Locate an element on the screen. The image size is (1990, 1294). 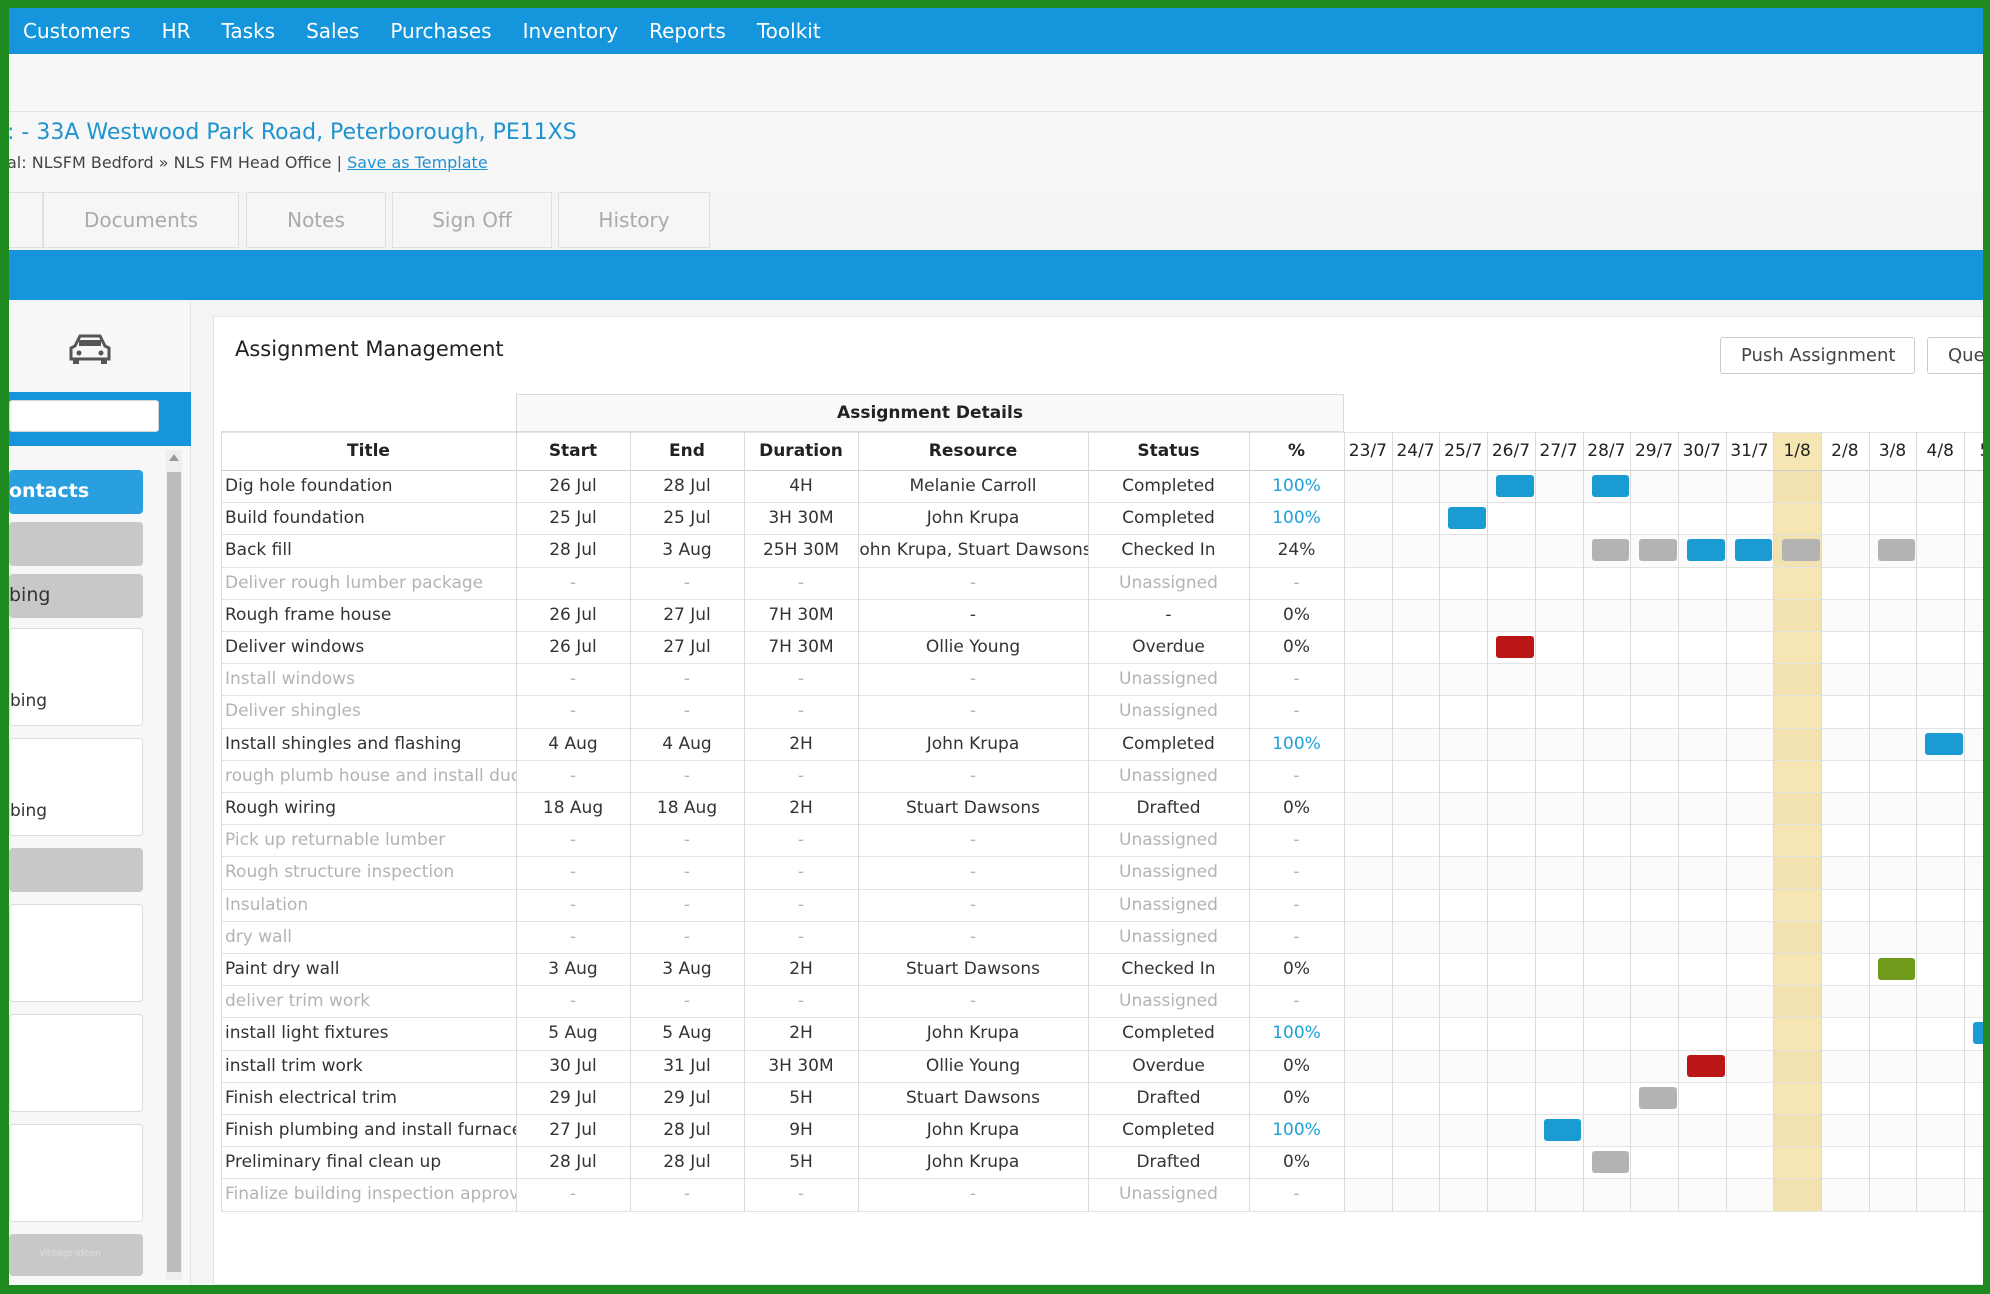
sidebar-footer-button: Vintage Ideen is located at coordinates (76, 1255).